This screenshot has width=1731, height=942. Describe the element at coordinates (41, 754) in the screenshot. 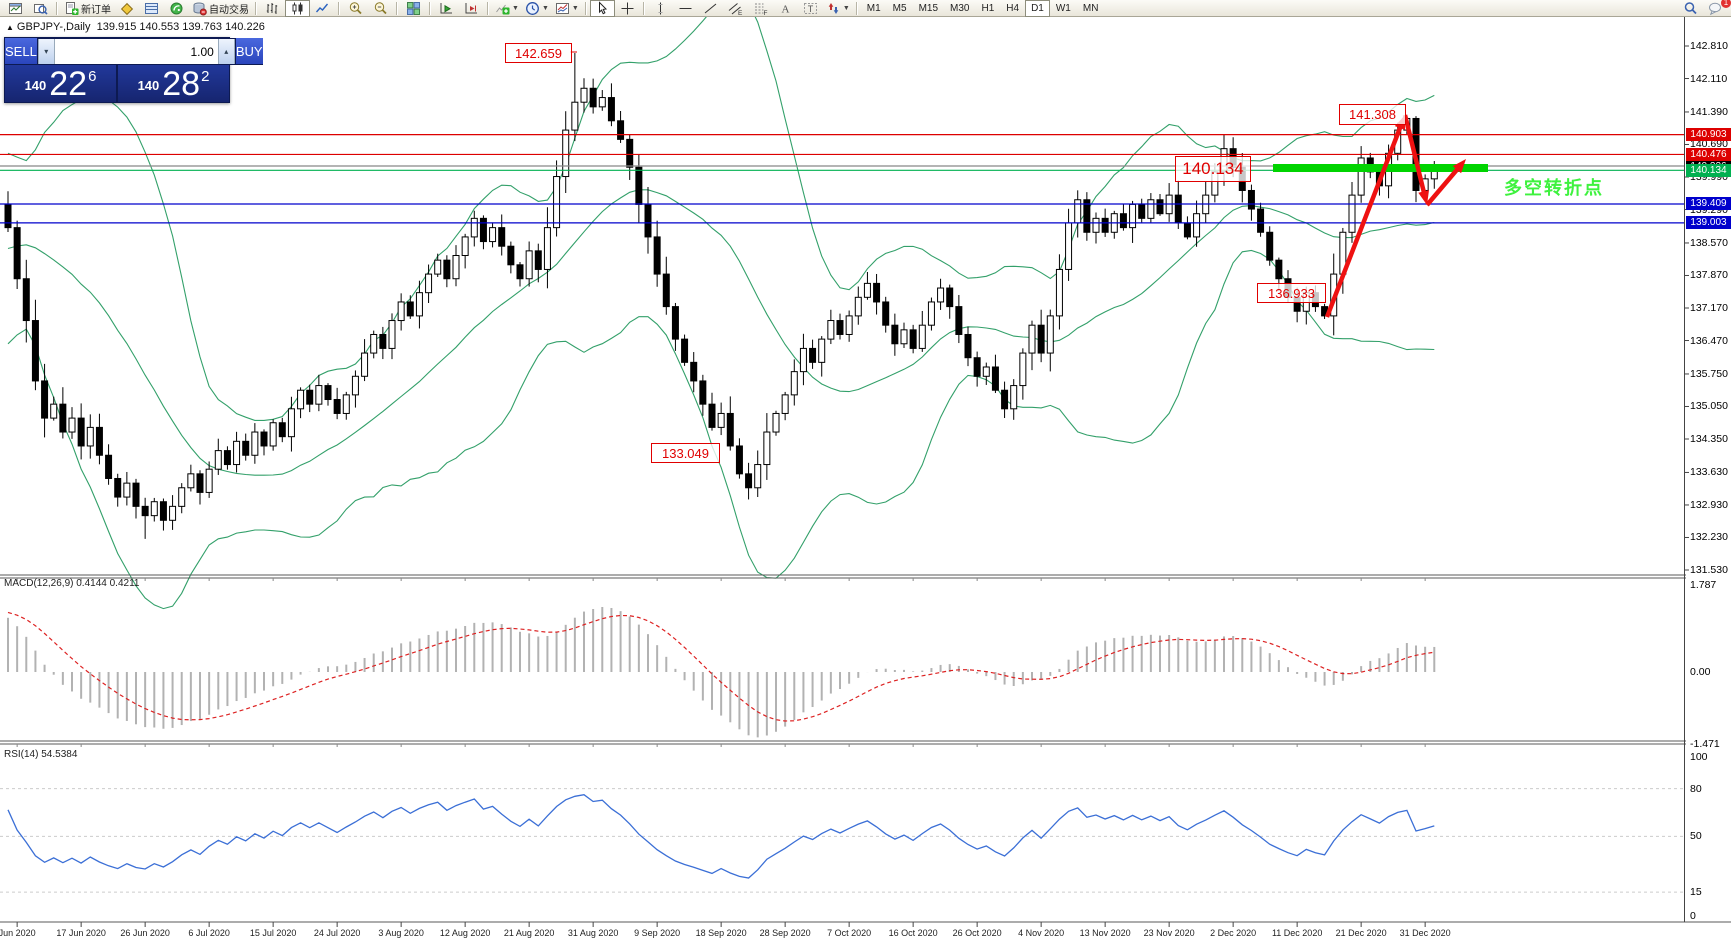

I see `rsi-indicator-label: RSI(14) 54.5384` at that location.